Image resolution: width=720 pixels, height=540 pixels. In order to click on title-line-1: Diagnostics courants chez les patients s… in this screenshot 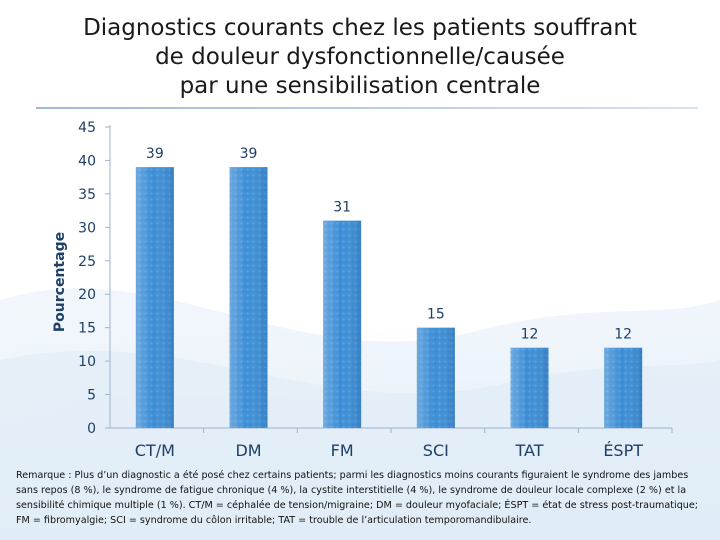, I will do `click(360, 28)`.